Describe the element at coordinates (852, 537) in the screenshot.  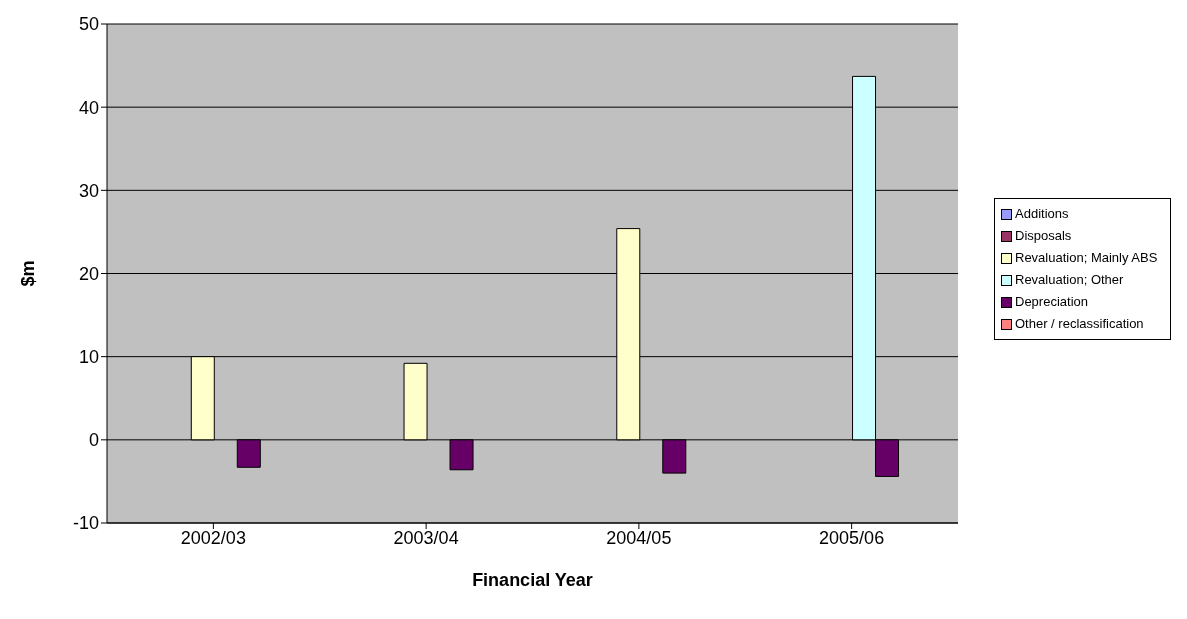
I see `x-tick-label: 2005/06` at that location.